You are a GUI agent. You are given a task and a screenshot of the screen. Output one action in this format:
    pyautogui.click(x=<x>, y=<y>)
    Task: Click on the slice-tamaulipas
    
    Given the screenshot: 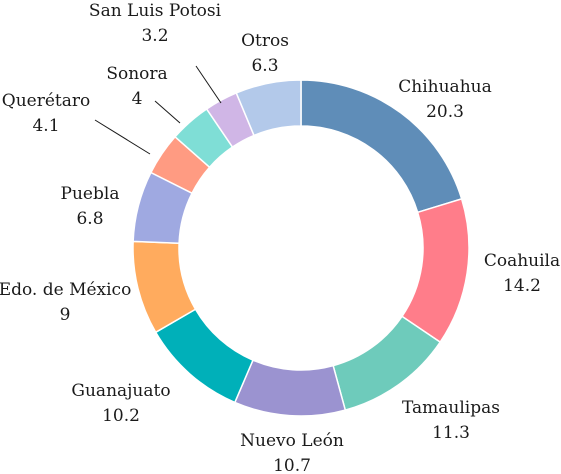 What is the action you would take?
    pyautogui.click(x=387, y=363)
    